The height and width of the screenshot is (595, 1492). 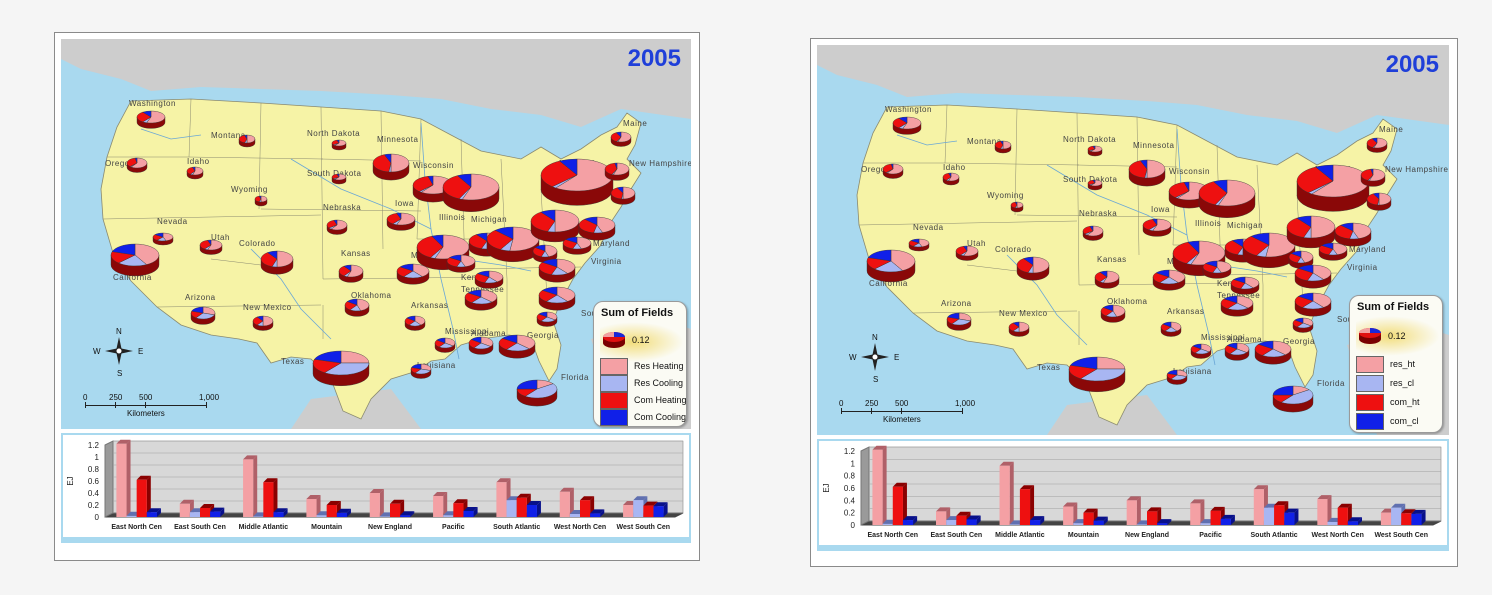 What do you see at coordinates (390, 527) in the screenshot?
I see `x-tick-label: New England` at bounding box center [390, 527].